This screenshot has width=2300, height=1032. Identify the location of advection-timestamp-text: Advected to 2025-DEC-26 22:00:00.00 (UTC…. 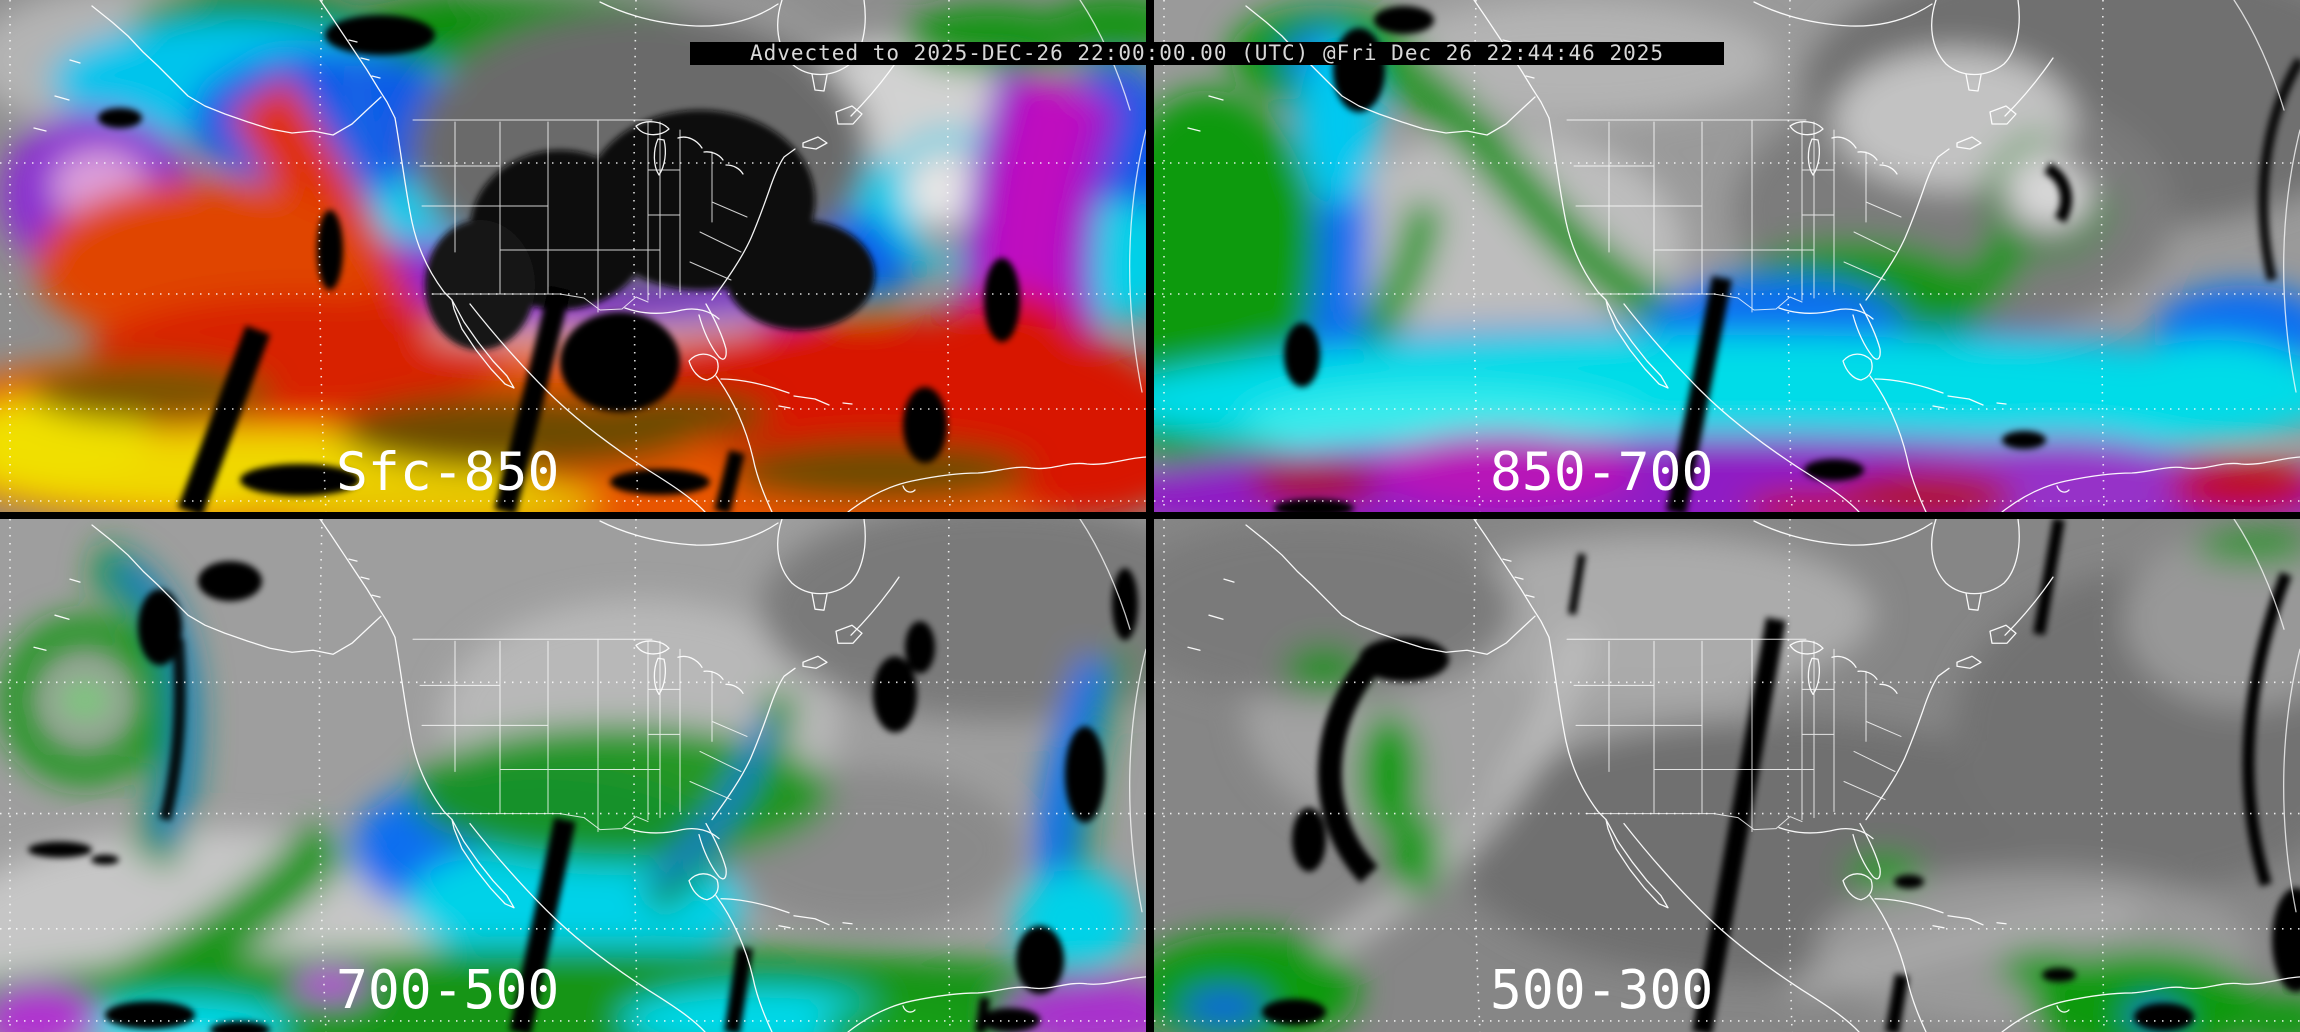
(1207, 53).